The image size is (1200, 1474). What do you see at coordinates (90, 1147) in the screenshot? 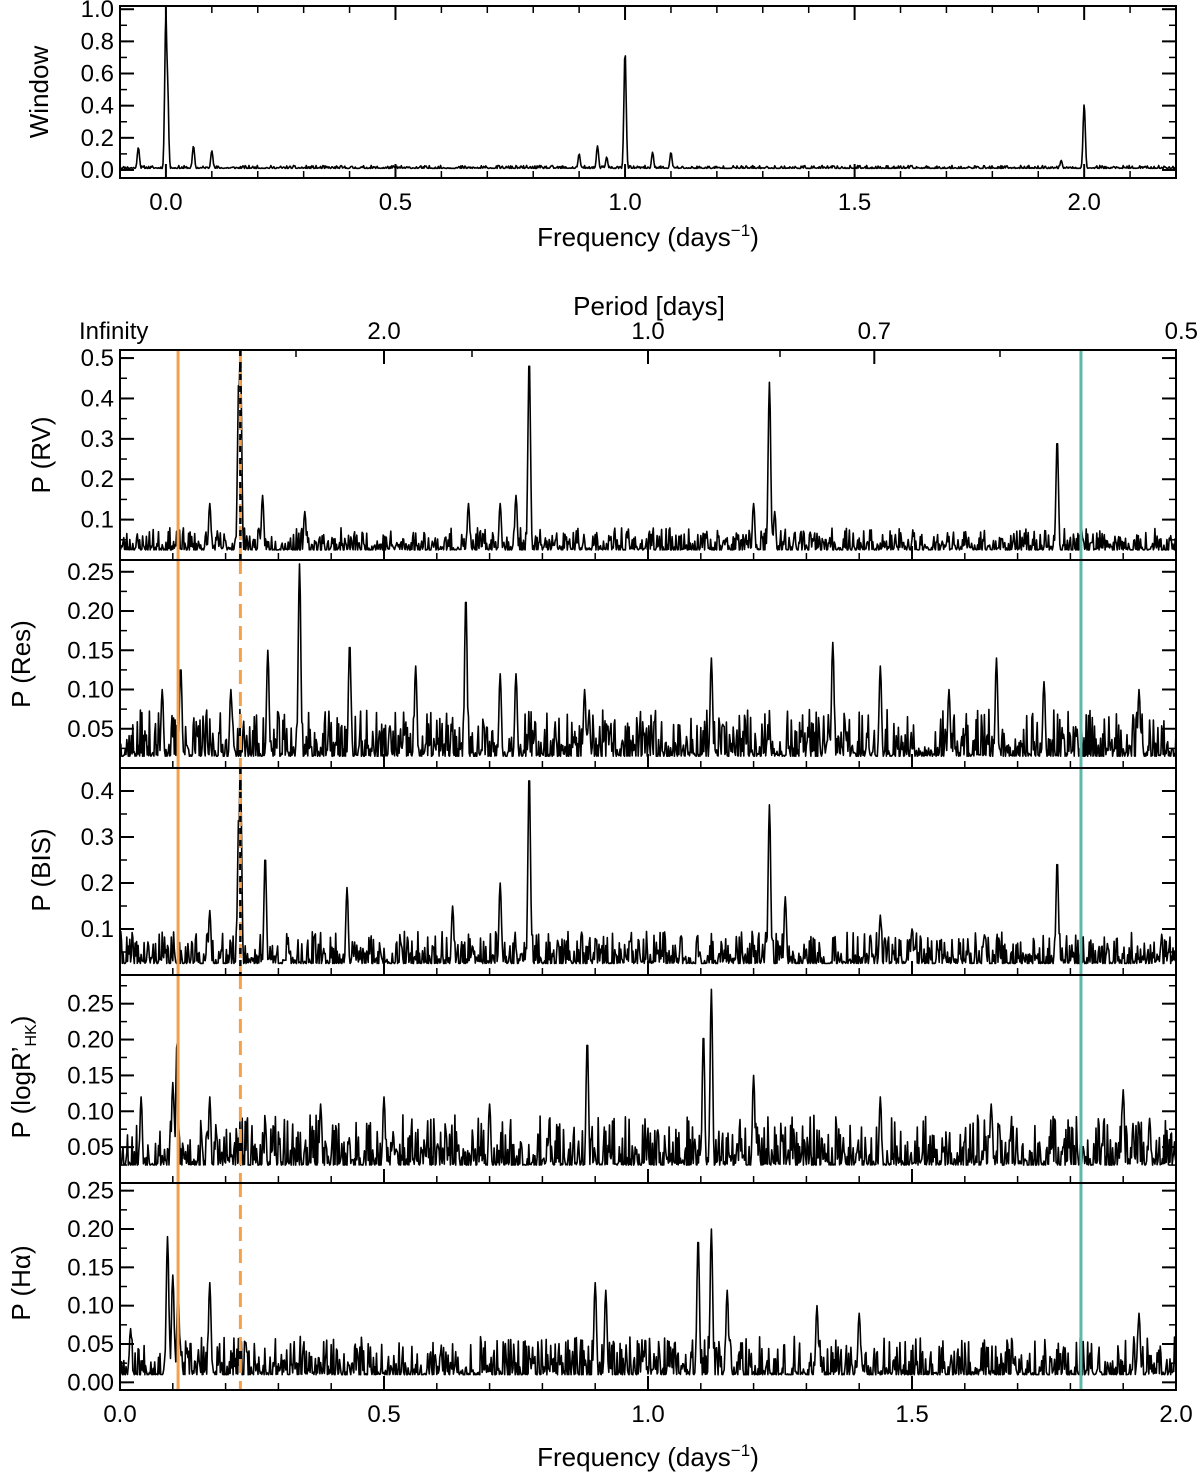
I see `p4-ytick-label: 0.05` at bounding box center [90, 1147].